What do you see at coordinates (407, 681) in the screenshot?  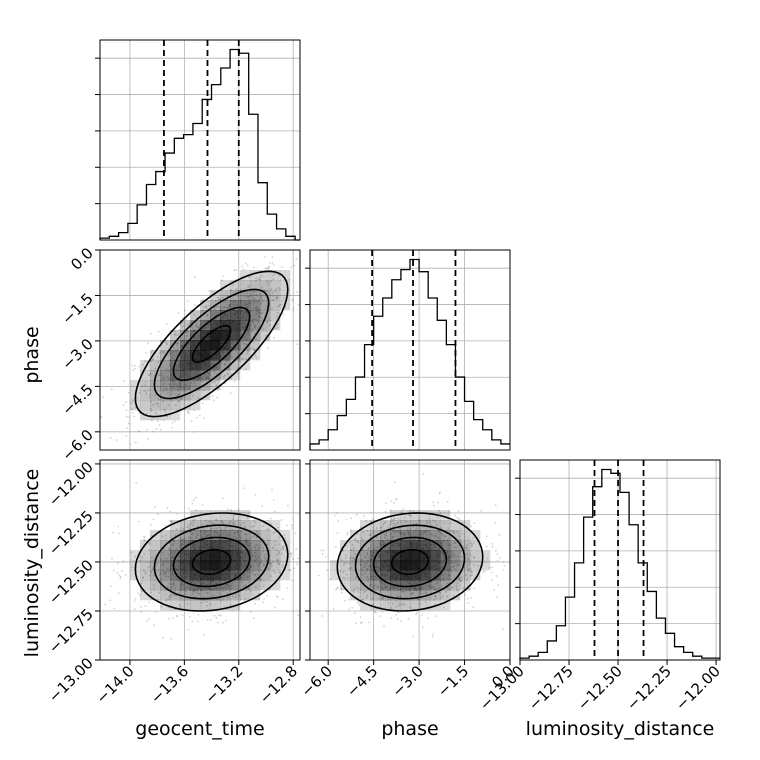 I see `x-tick-label-phase-2: −3.0` at bounding box center [407, 681].